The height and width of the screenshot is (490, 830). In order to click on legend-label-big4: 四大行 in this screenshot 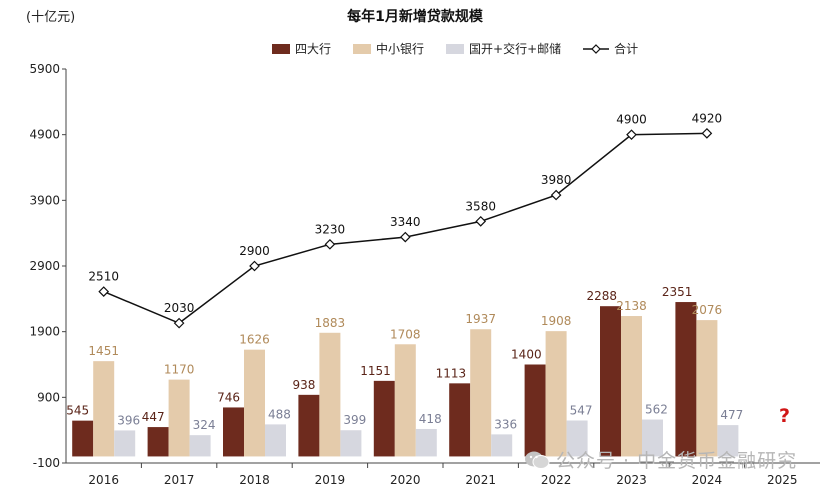, I will do `click(313, 49)`.